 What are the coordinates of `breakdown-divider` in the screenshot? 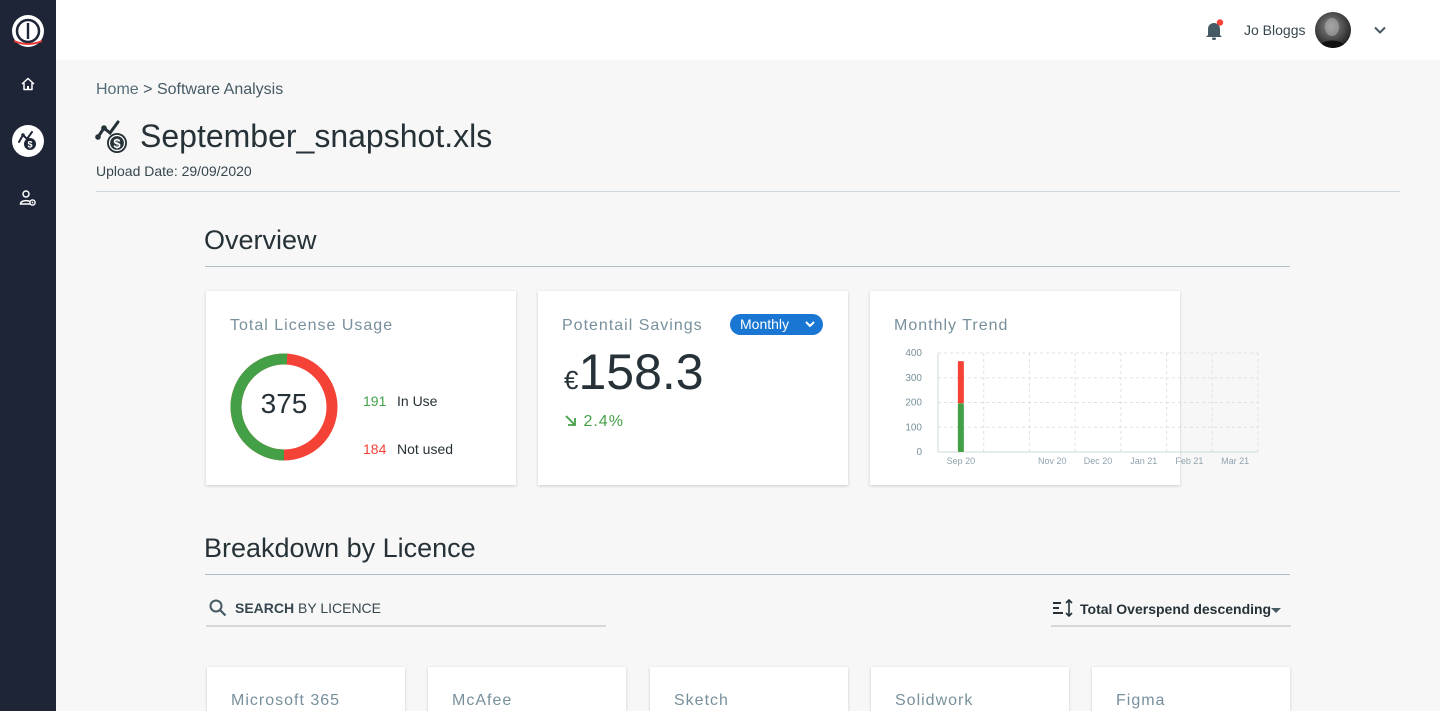 It's located at (747, 574).